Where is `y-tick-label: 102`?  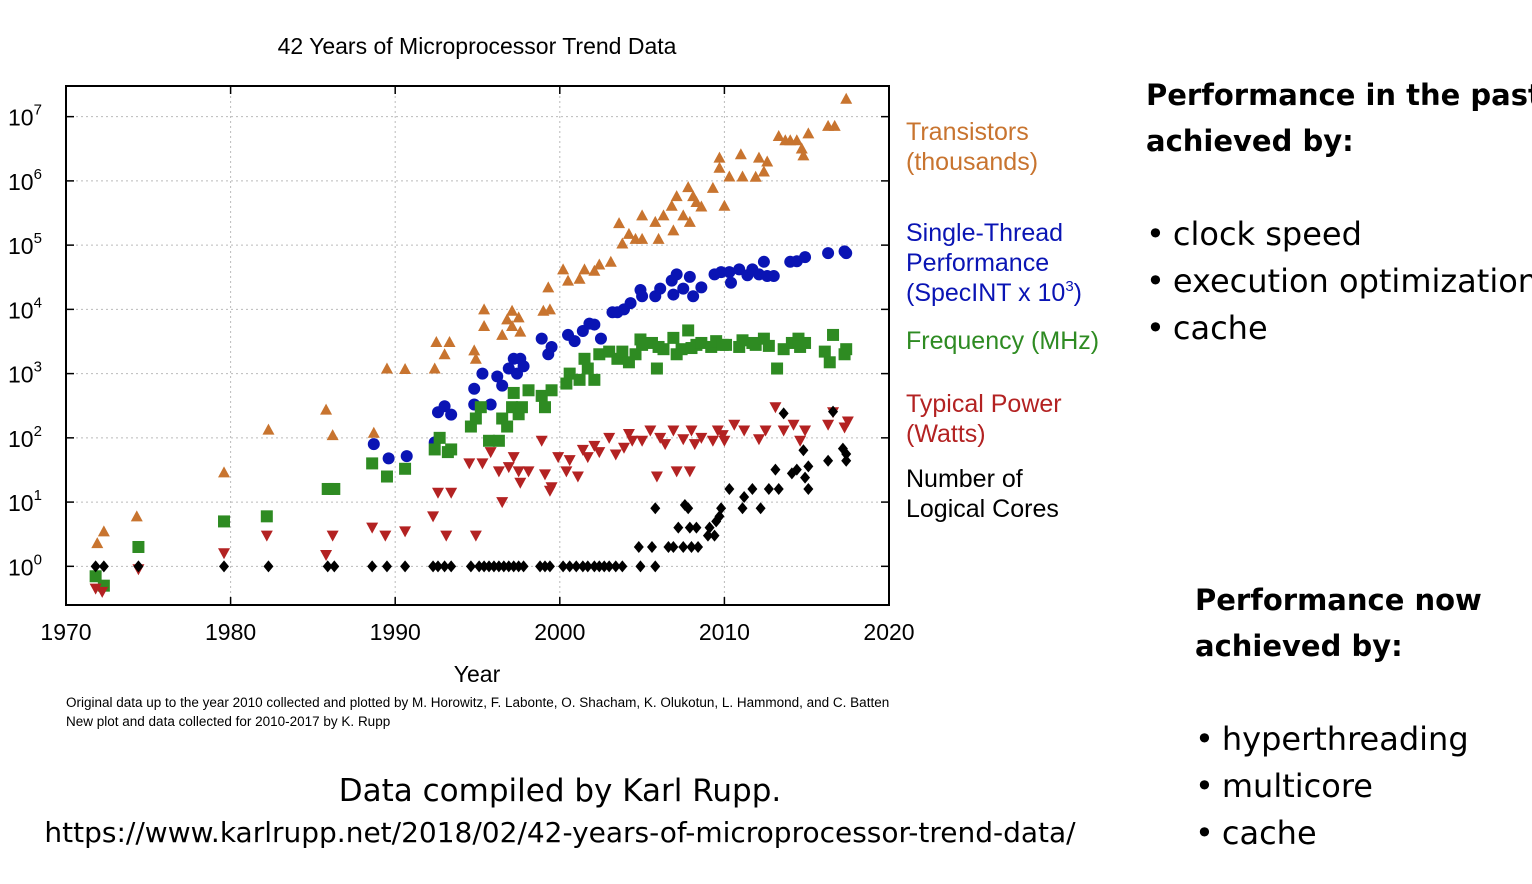 y-tick-label: 102 is located at coordinates (25, 437).